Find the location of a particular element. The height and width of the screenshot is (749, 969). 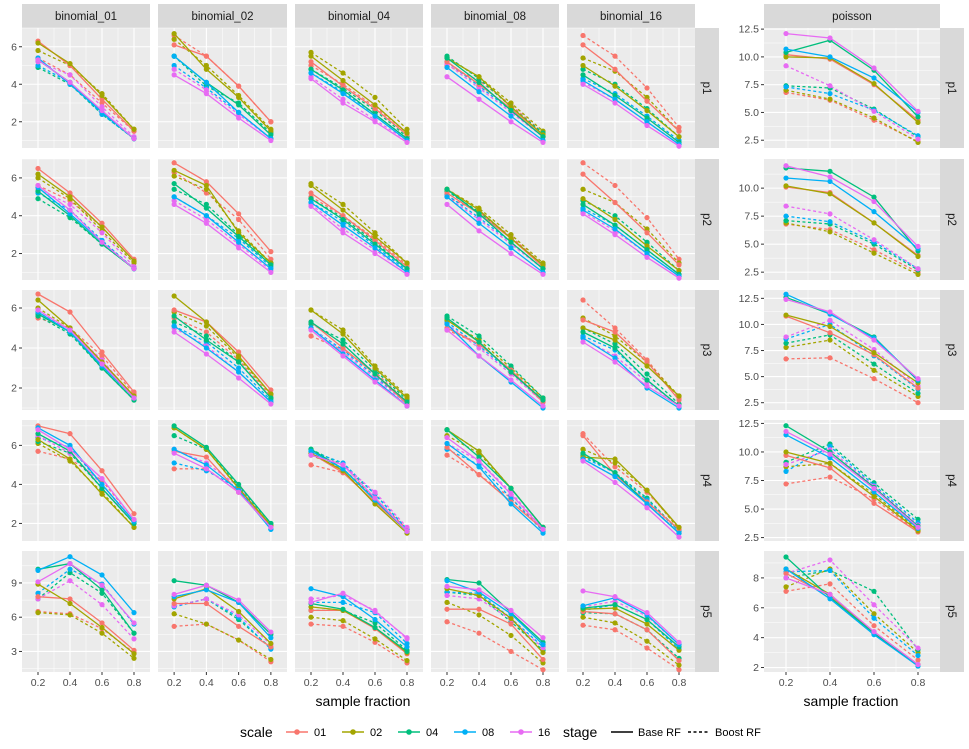

y-tick-label: 10.0 is located at coordinates (749, 325).